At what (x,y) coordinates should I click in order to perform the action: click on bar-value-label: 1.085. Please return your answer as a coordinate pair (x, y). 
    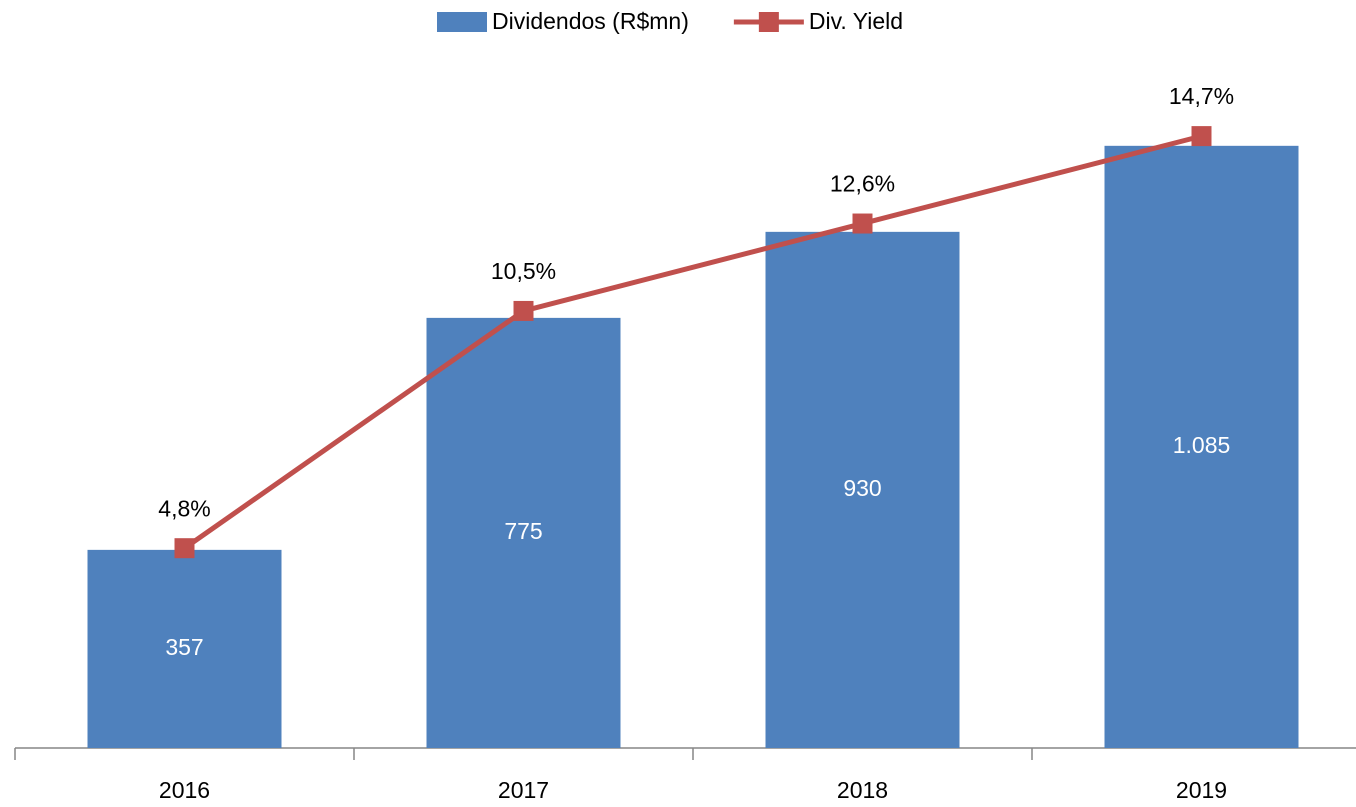
    Looking at the image, I should click on (1202, 445).